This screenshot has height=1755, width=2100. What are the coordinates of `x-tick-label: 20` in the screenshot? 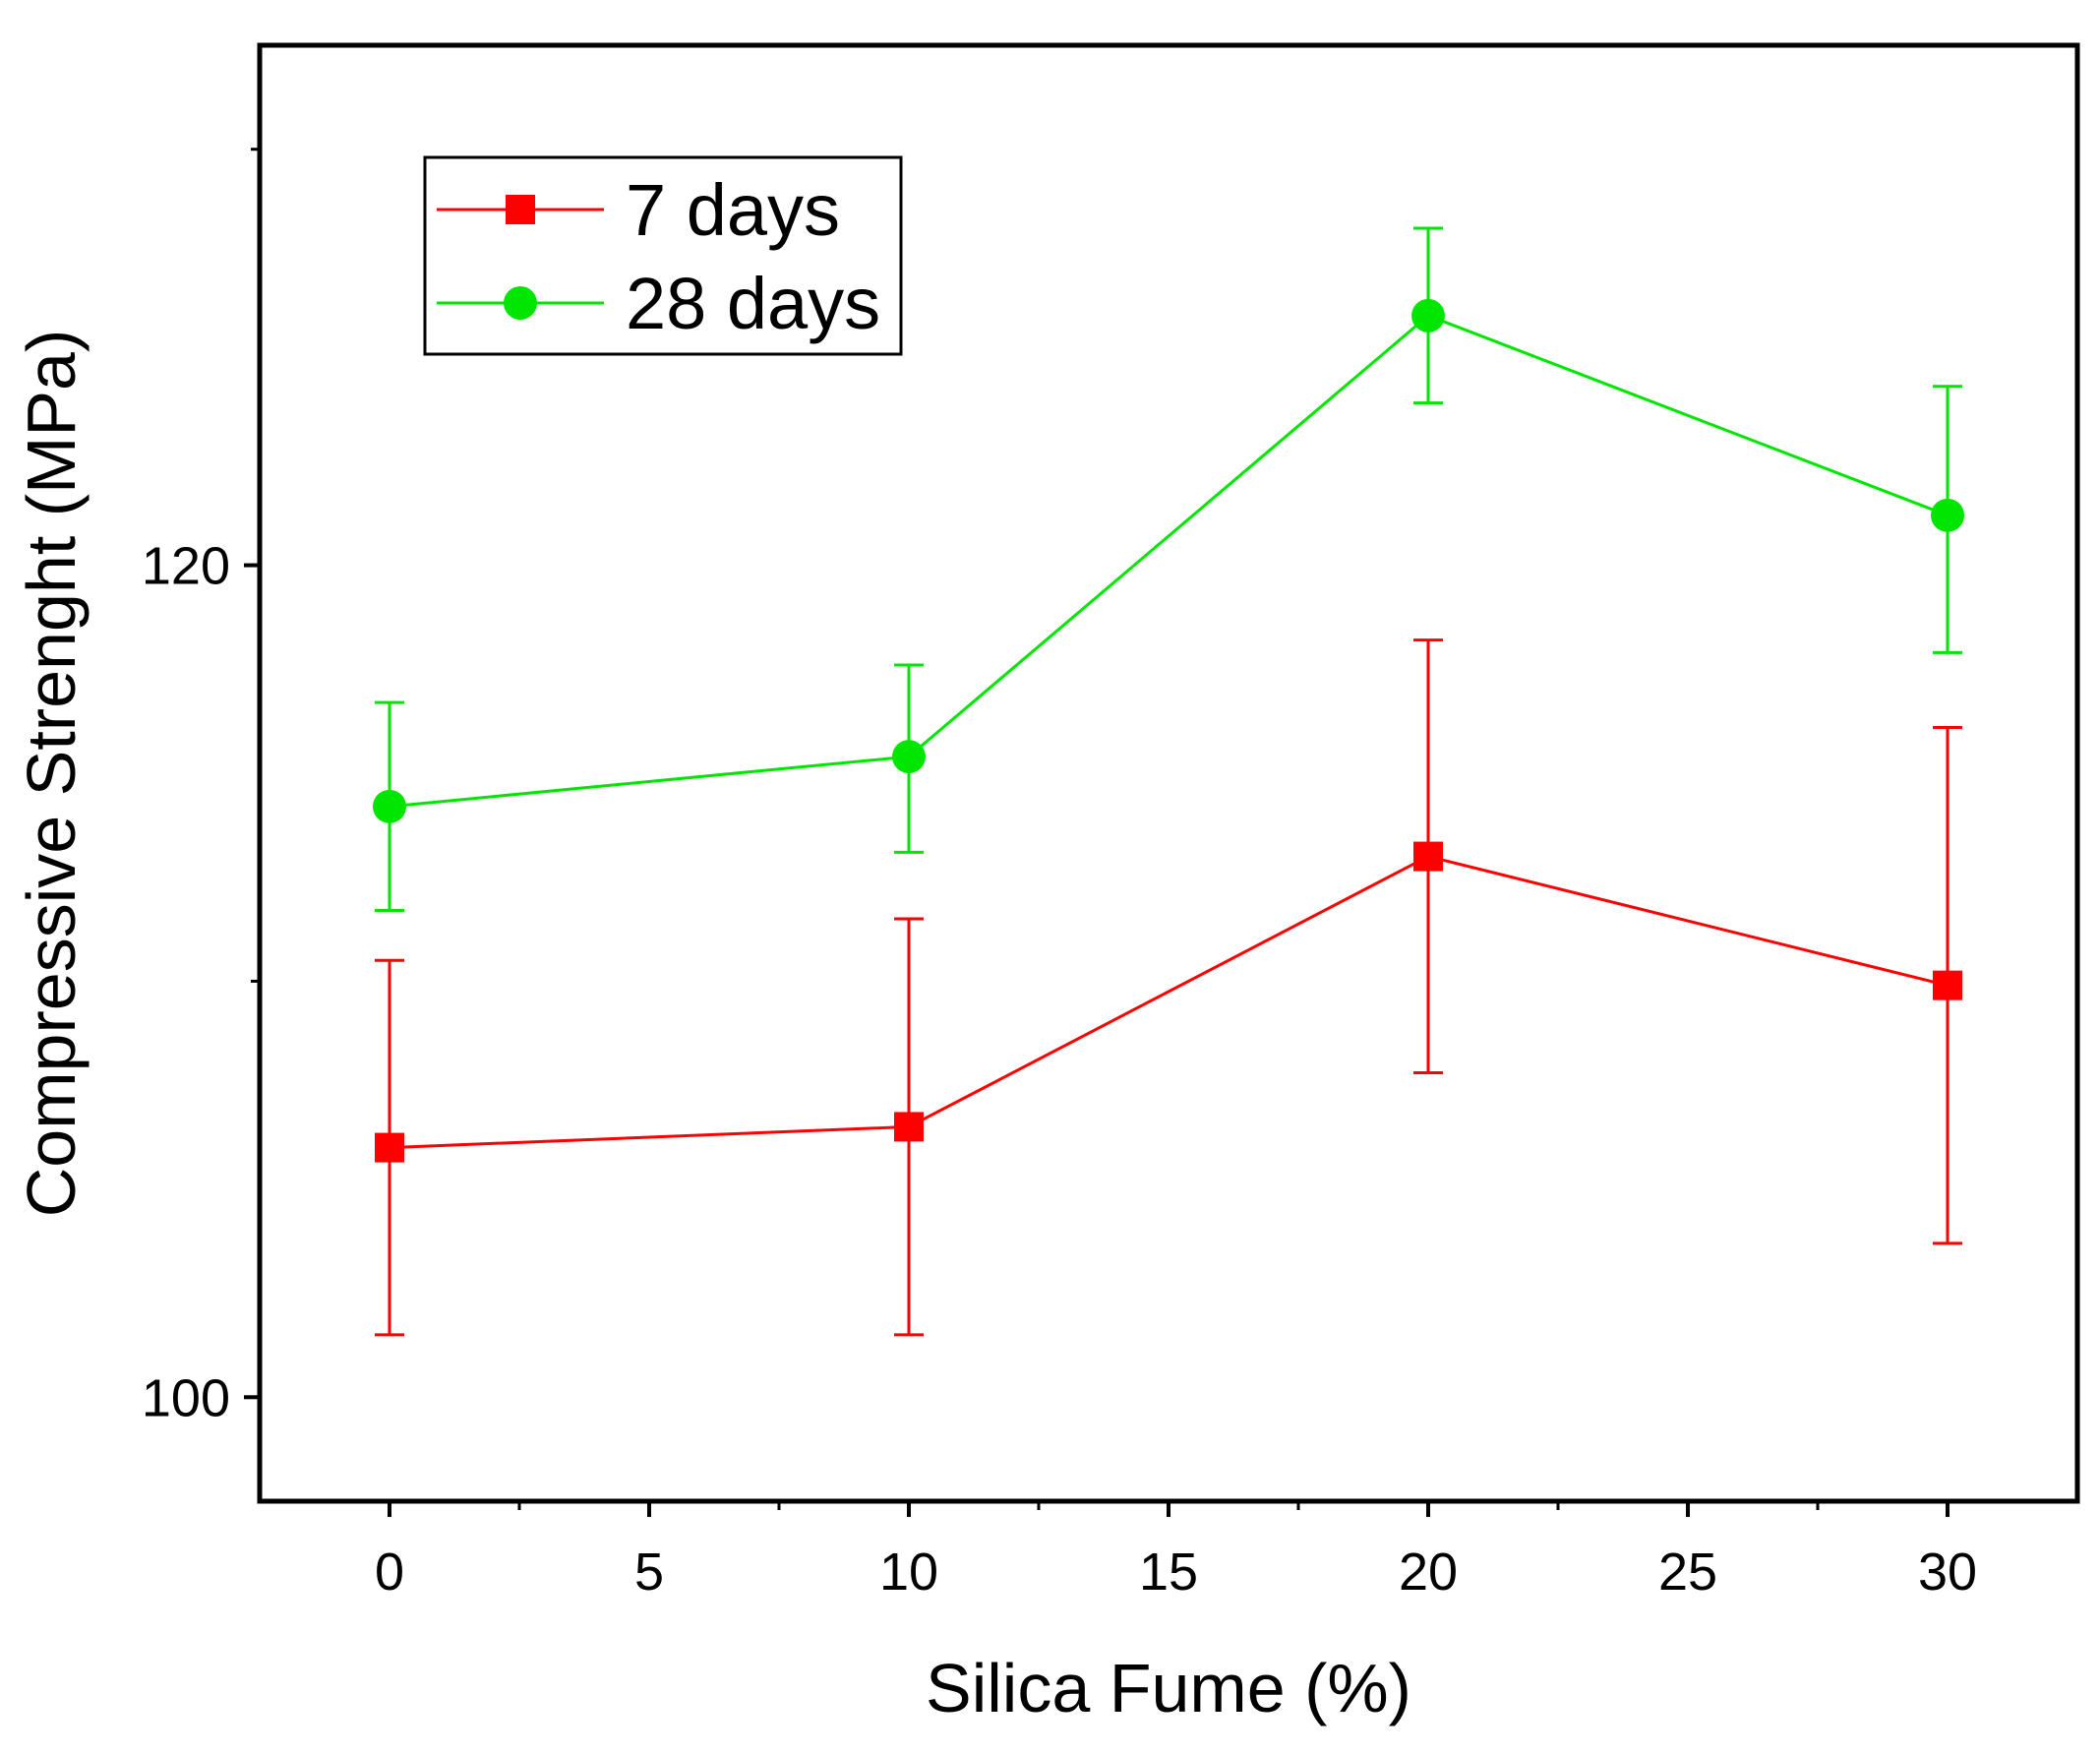 It's located at (1428, 1572).